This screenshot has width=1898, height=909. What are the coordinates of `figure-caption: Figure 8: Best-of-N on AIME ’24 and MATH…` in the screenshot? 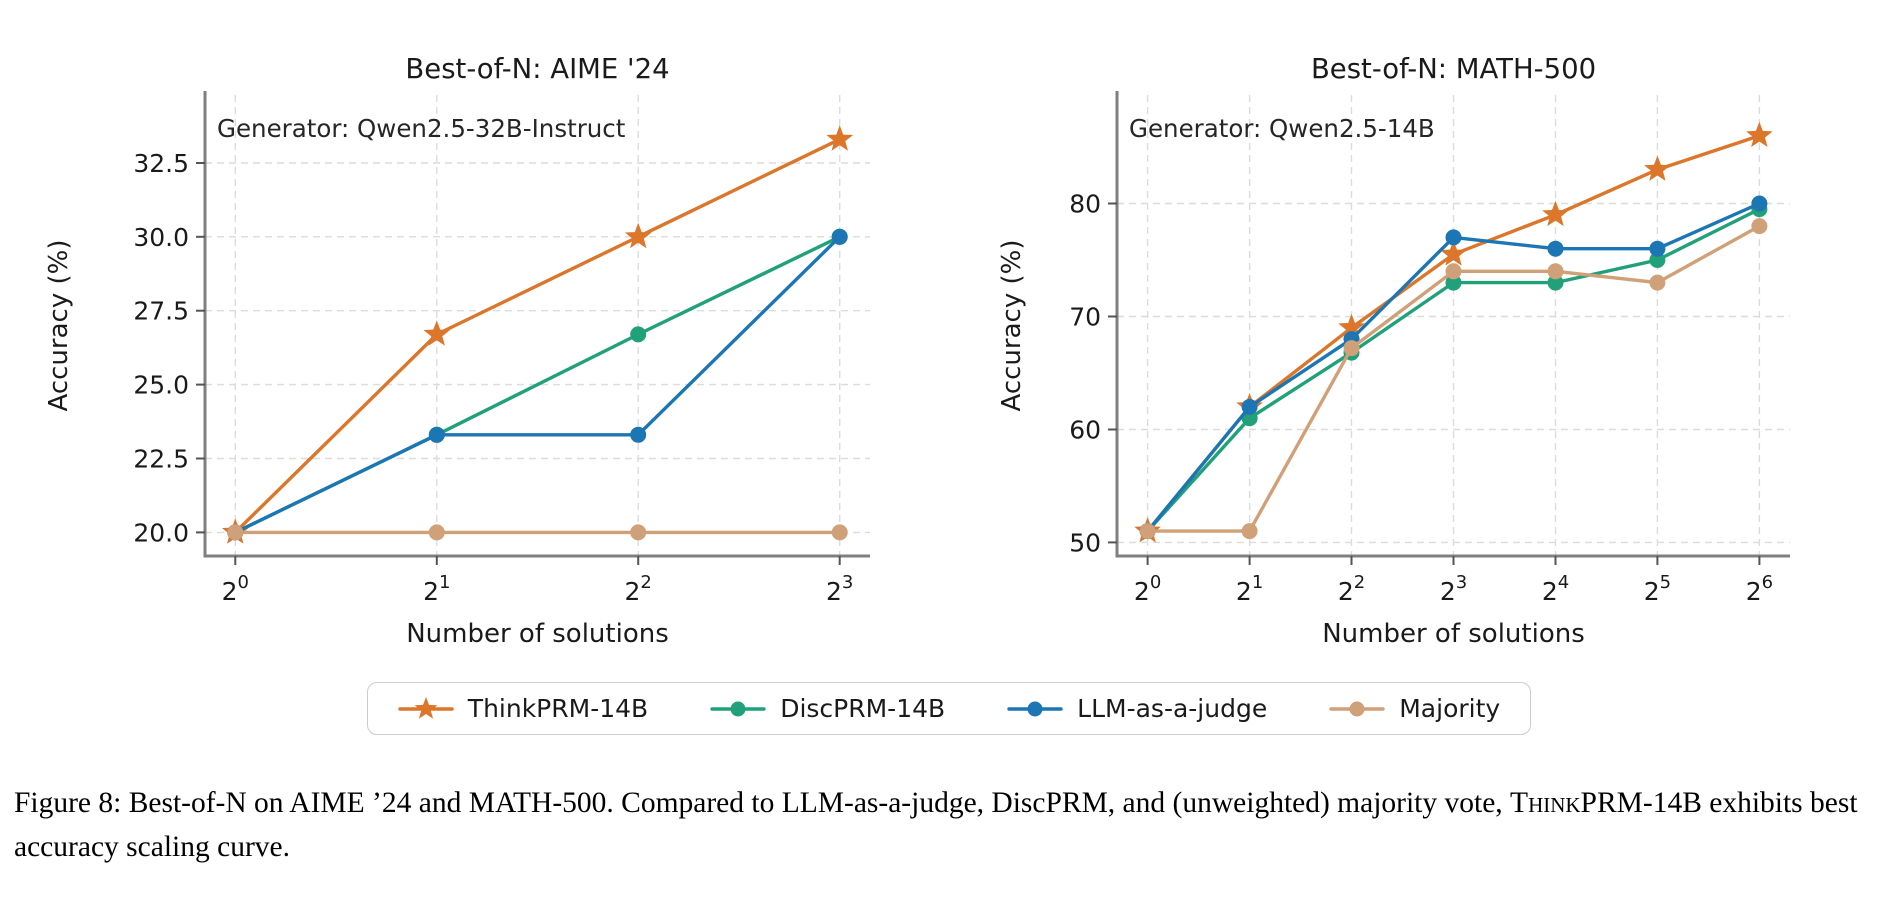 It's located at (944, 825).